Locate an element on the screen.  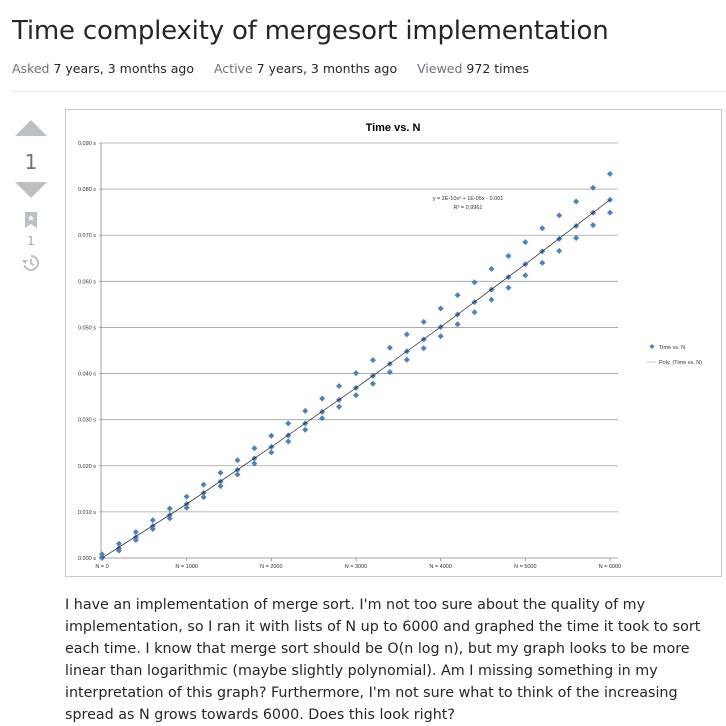
y-tick-label: 0.000 s is located at coordinates (87, 559).